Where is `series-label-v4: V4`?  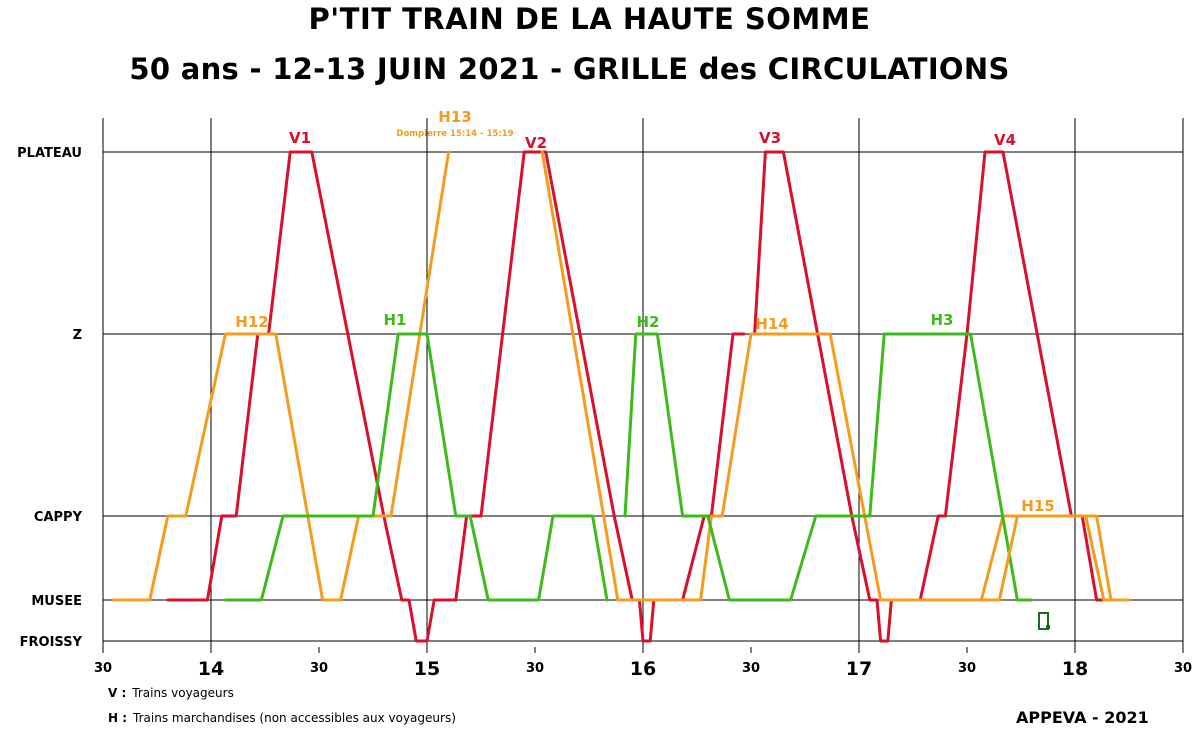
series-label-v4: V4 is located at coordinates (1005, 140).